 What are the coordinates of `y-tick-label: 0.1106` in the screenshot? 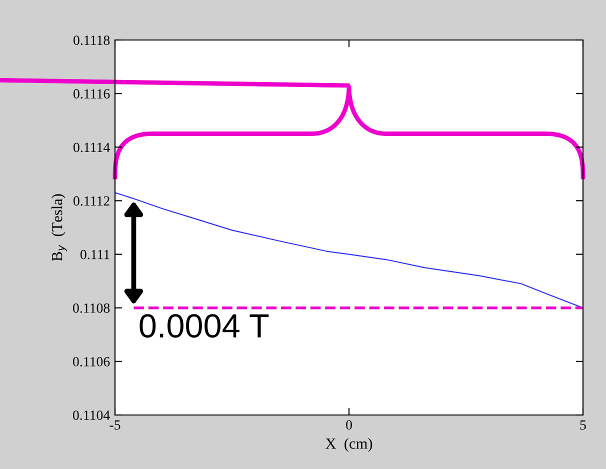 It's located at (91, 361).